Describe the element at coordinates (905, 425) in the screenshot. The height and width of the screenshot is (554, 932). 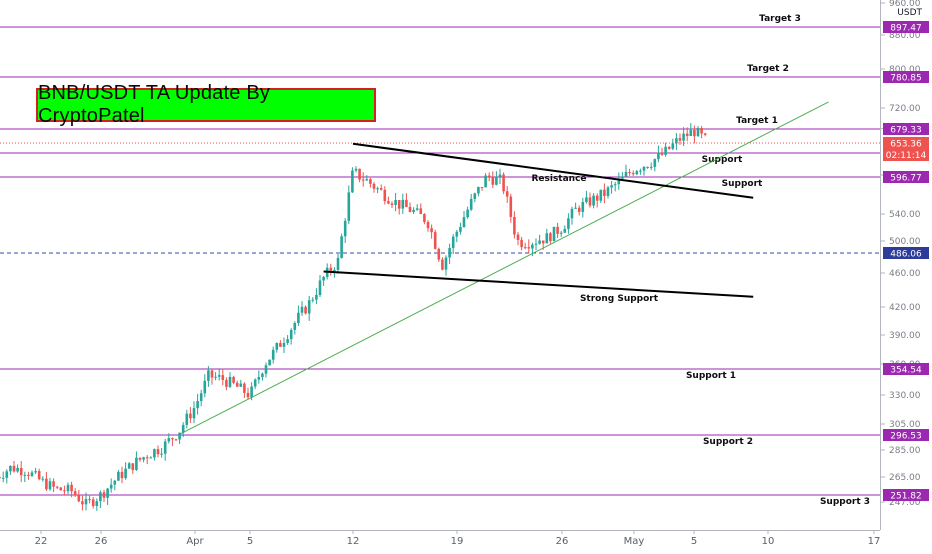
I see `price-tick-label: 305.00` at that location.